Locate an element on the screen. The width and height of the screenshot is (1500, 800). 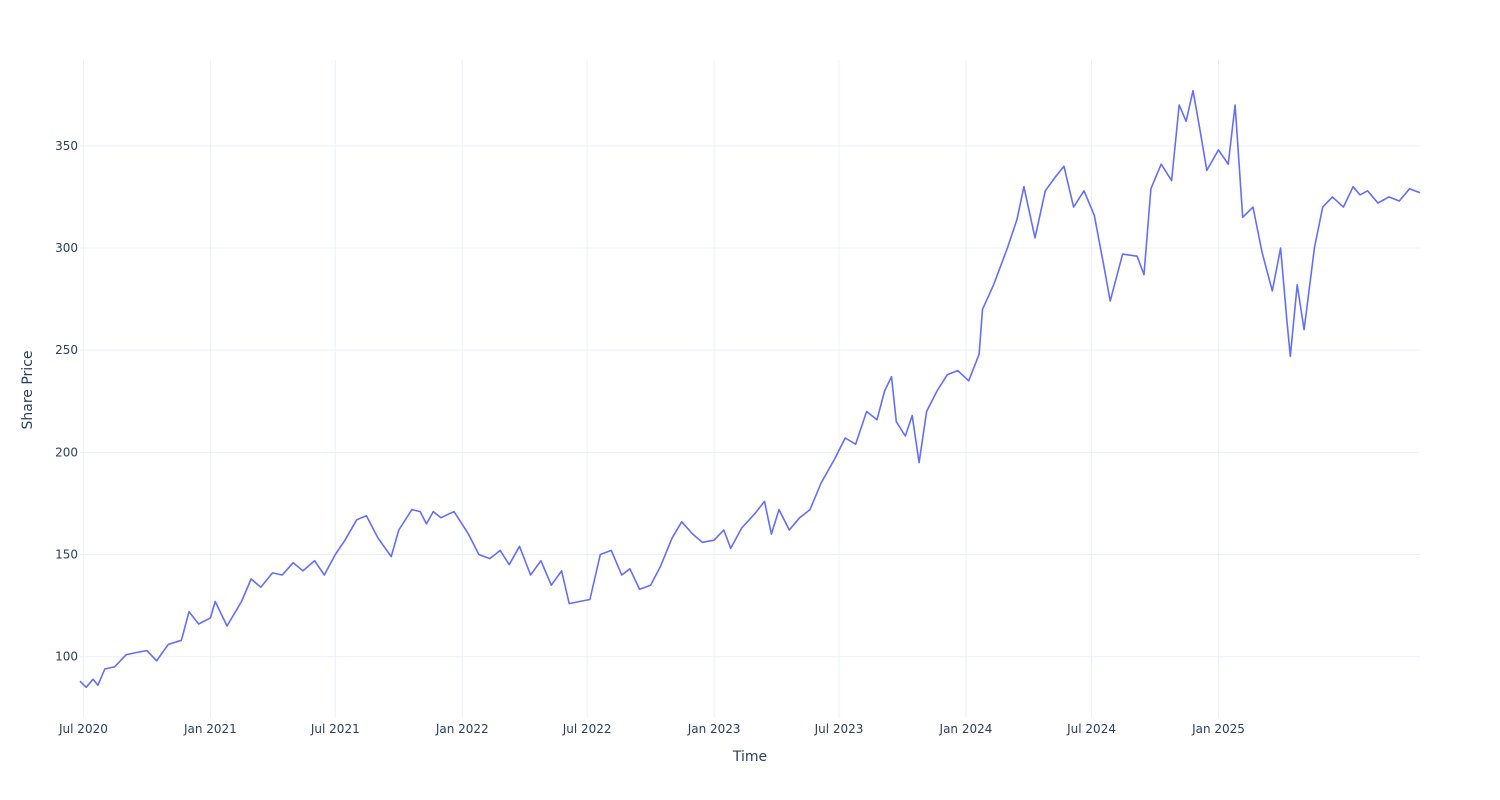
x-tick-label: Jul 2022 is located at coordinates (587, 729).